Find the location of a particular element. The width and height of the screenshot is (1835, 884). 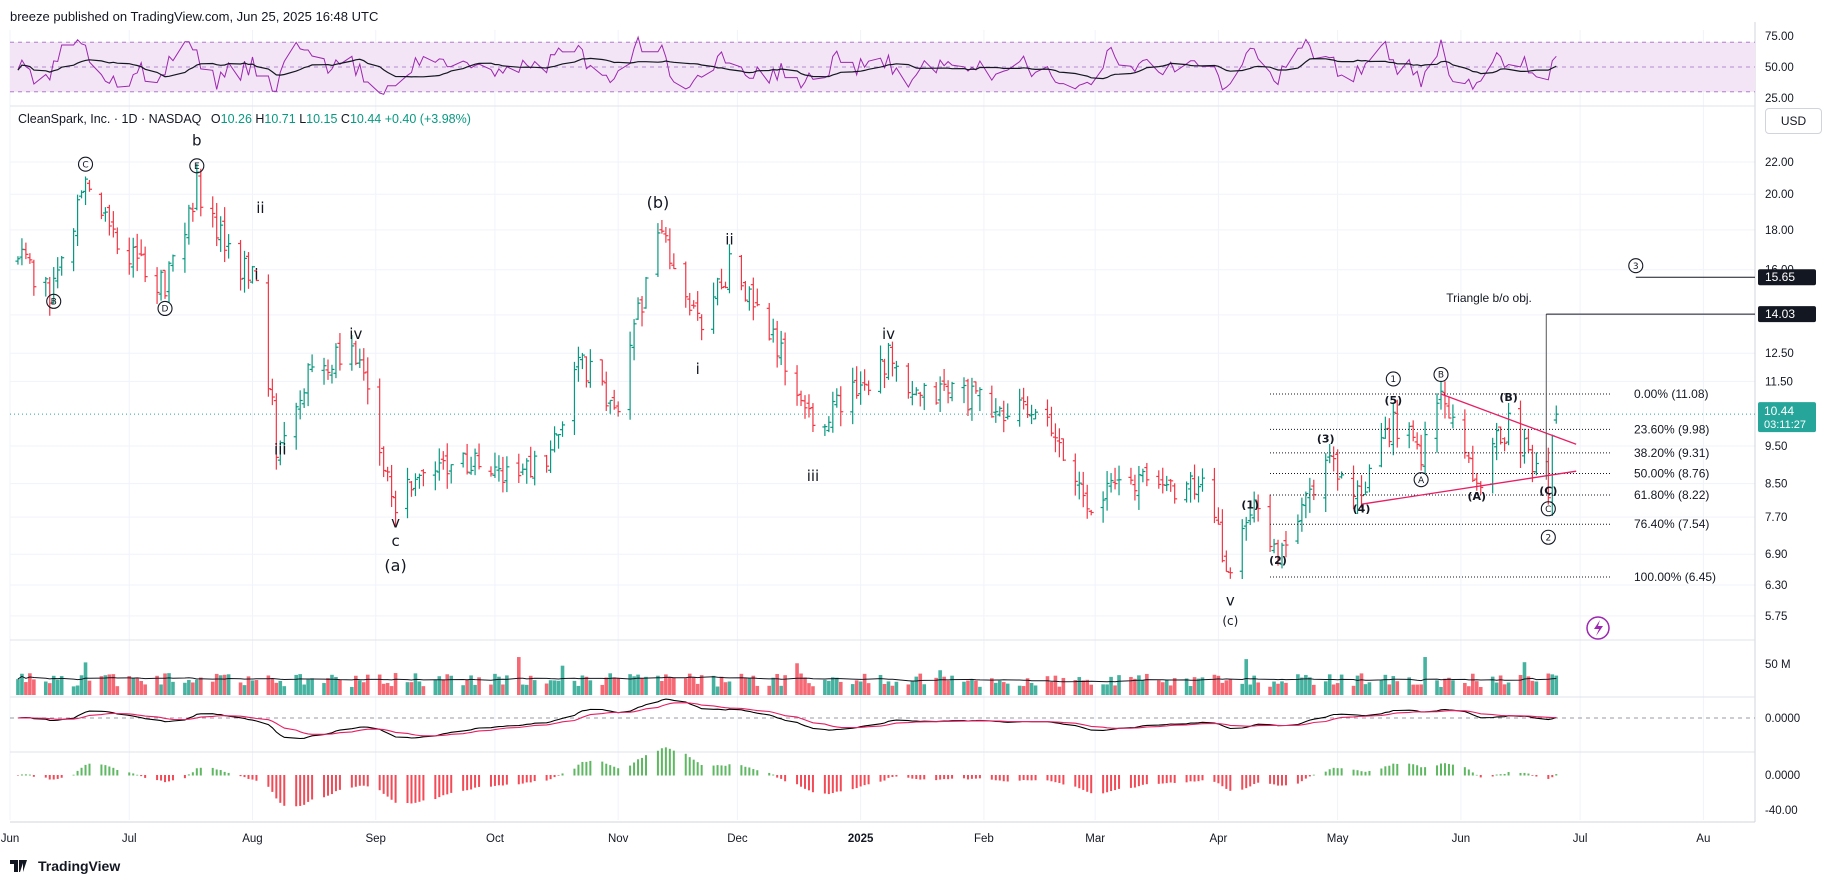

symbol-name: CleanSpark, Inc. · 1D · NASDAQ is located at coordinates (110, 119).